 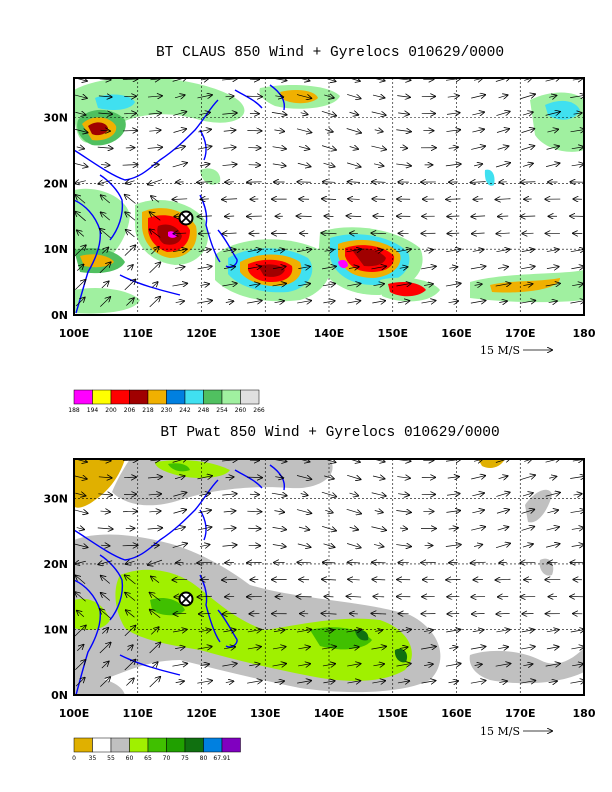 What do you see at coordinates (186, 599) in the screenshot?
I see `cyclone-location-marker` at bounding box center [186, 599].